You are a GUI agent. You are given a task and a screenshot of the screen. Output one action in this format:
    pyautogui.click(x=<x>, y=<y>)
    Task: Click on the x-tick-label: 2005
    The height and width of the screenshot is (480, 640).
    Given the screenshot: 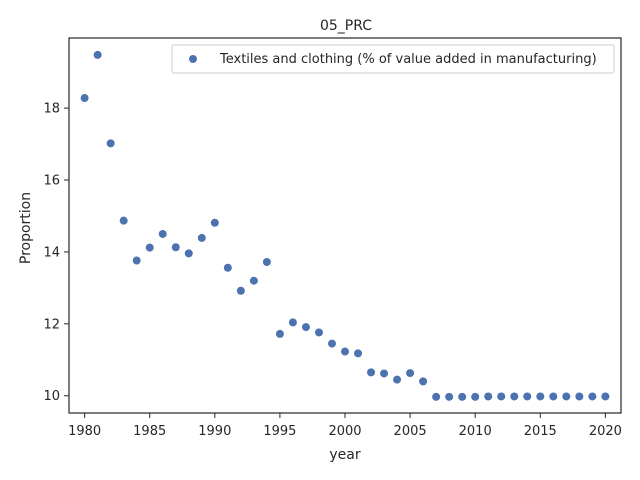 What is the action you would take?
    pyautogui.click(x=410, y=431)
    